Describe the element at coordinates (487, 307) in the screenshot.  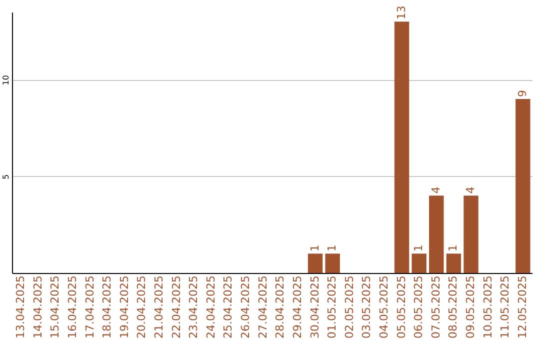
I see `x-tick-label: 10.05.2025` at that location.